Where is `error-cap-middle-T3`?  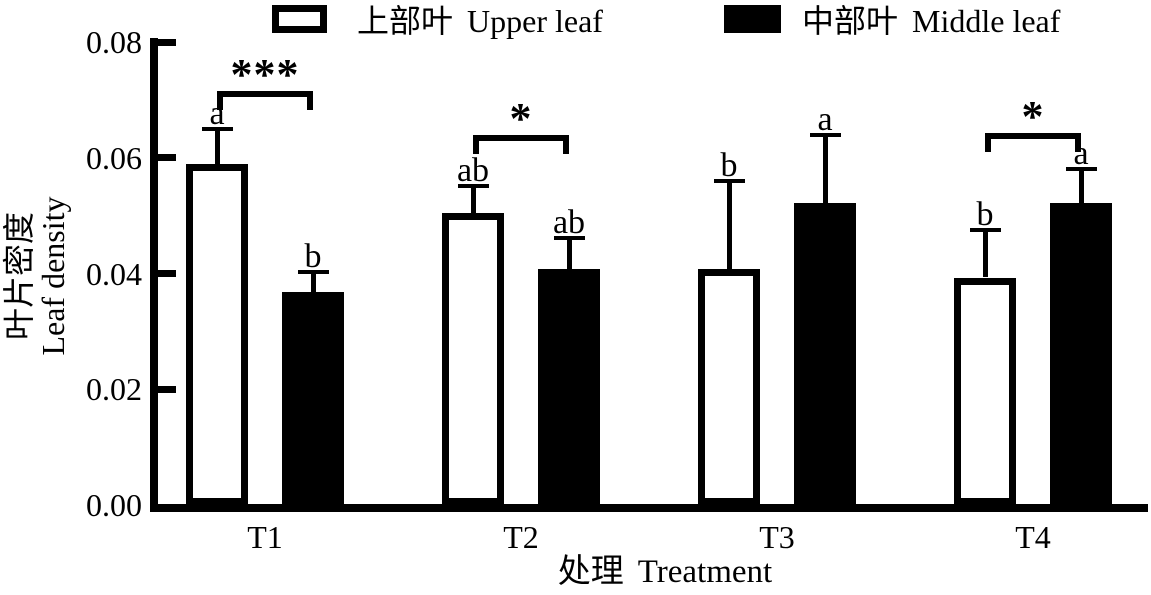 error-cap-middle-T3 is located at coordinates (825, 135).